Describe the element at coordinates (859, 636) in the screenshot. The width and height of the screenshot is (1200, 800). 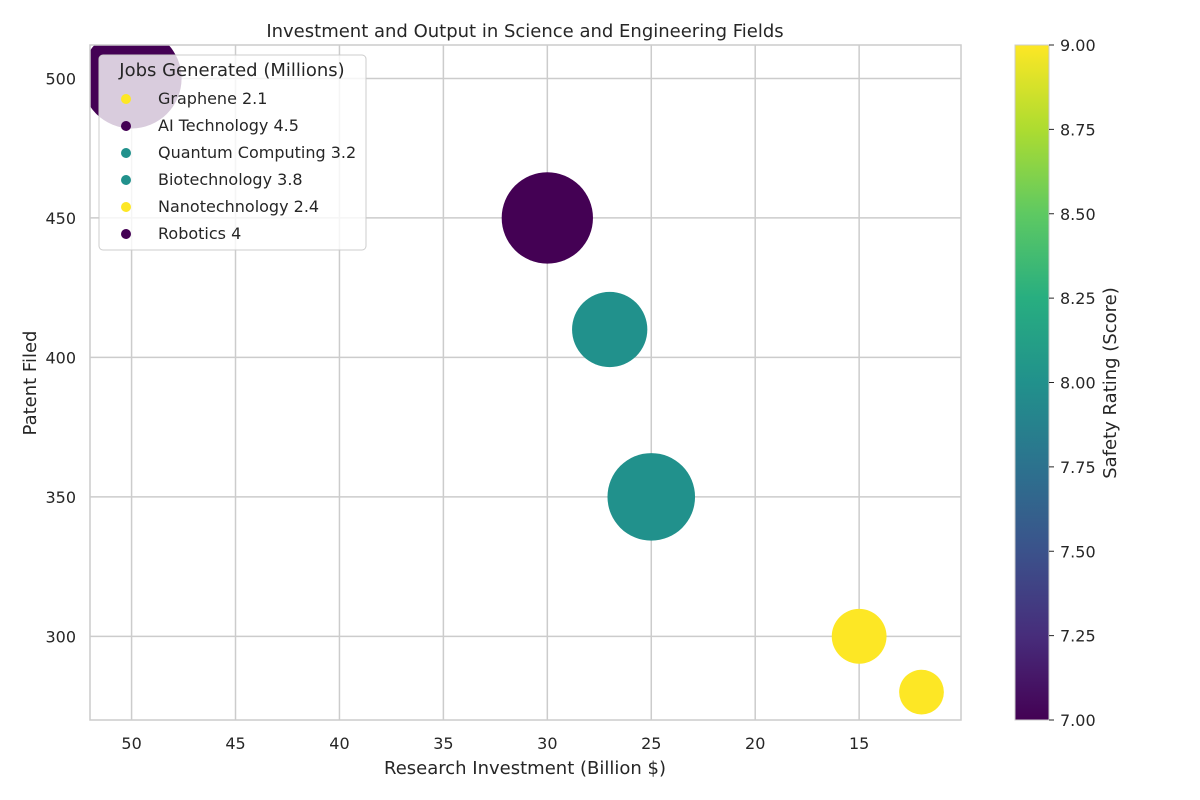
I see `bubble-nanotechnology` at that location.